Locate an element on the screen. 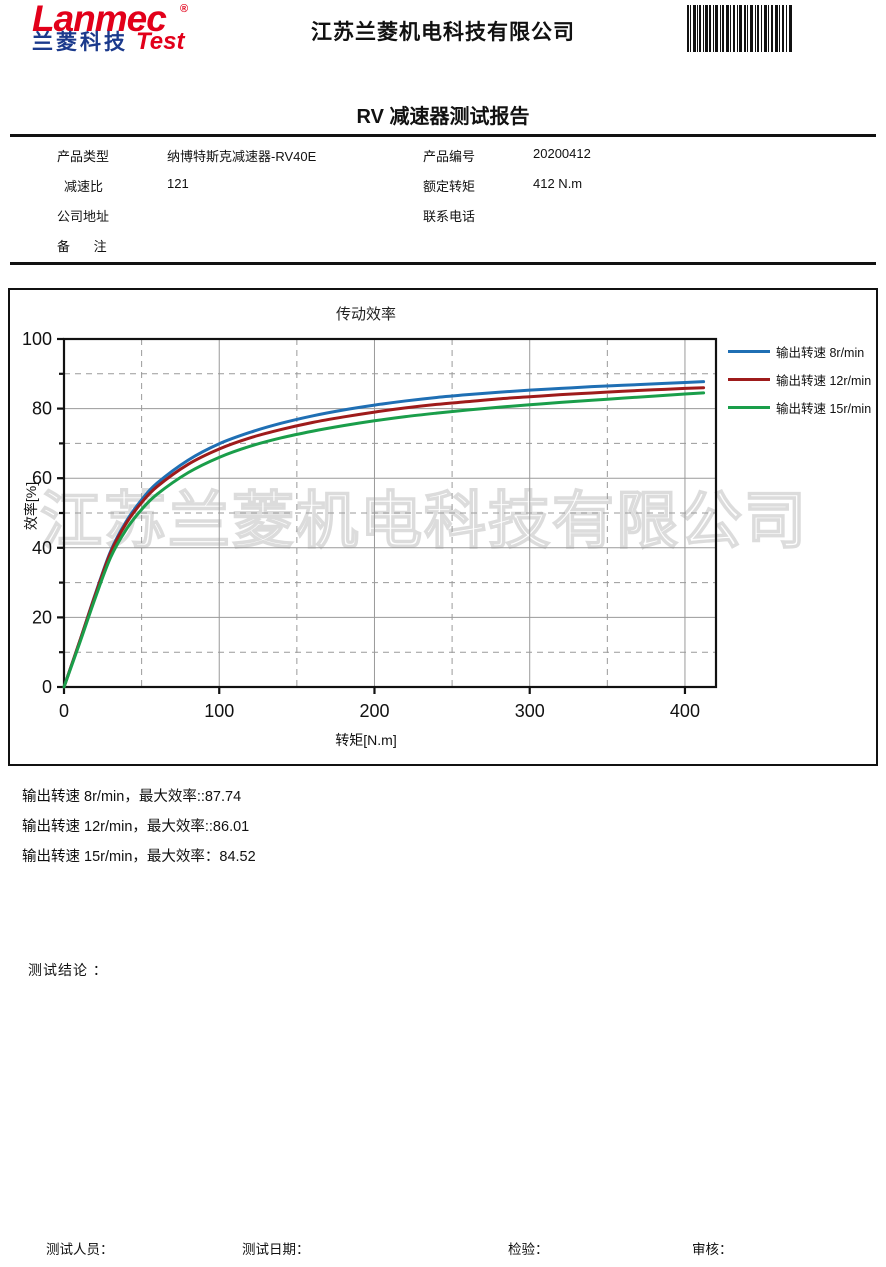  chart-y-axis-label: 效率[%] is located at coordinates (31, 506).